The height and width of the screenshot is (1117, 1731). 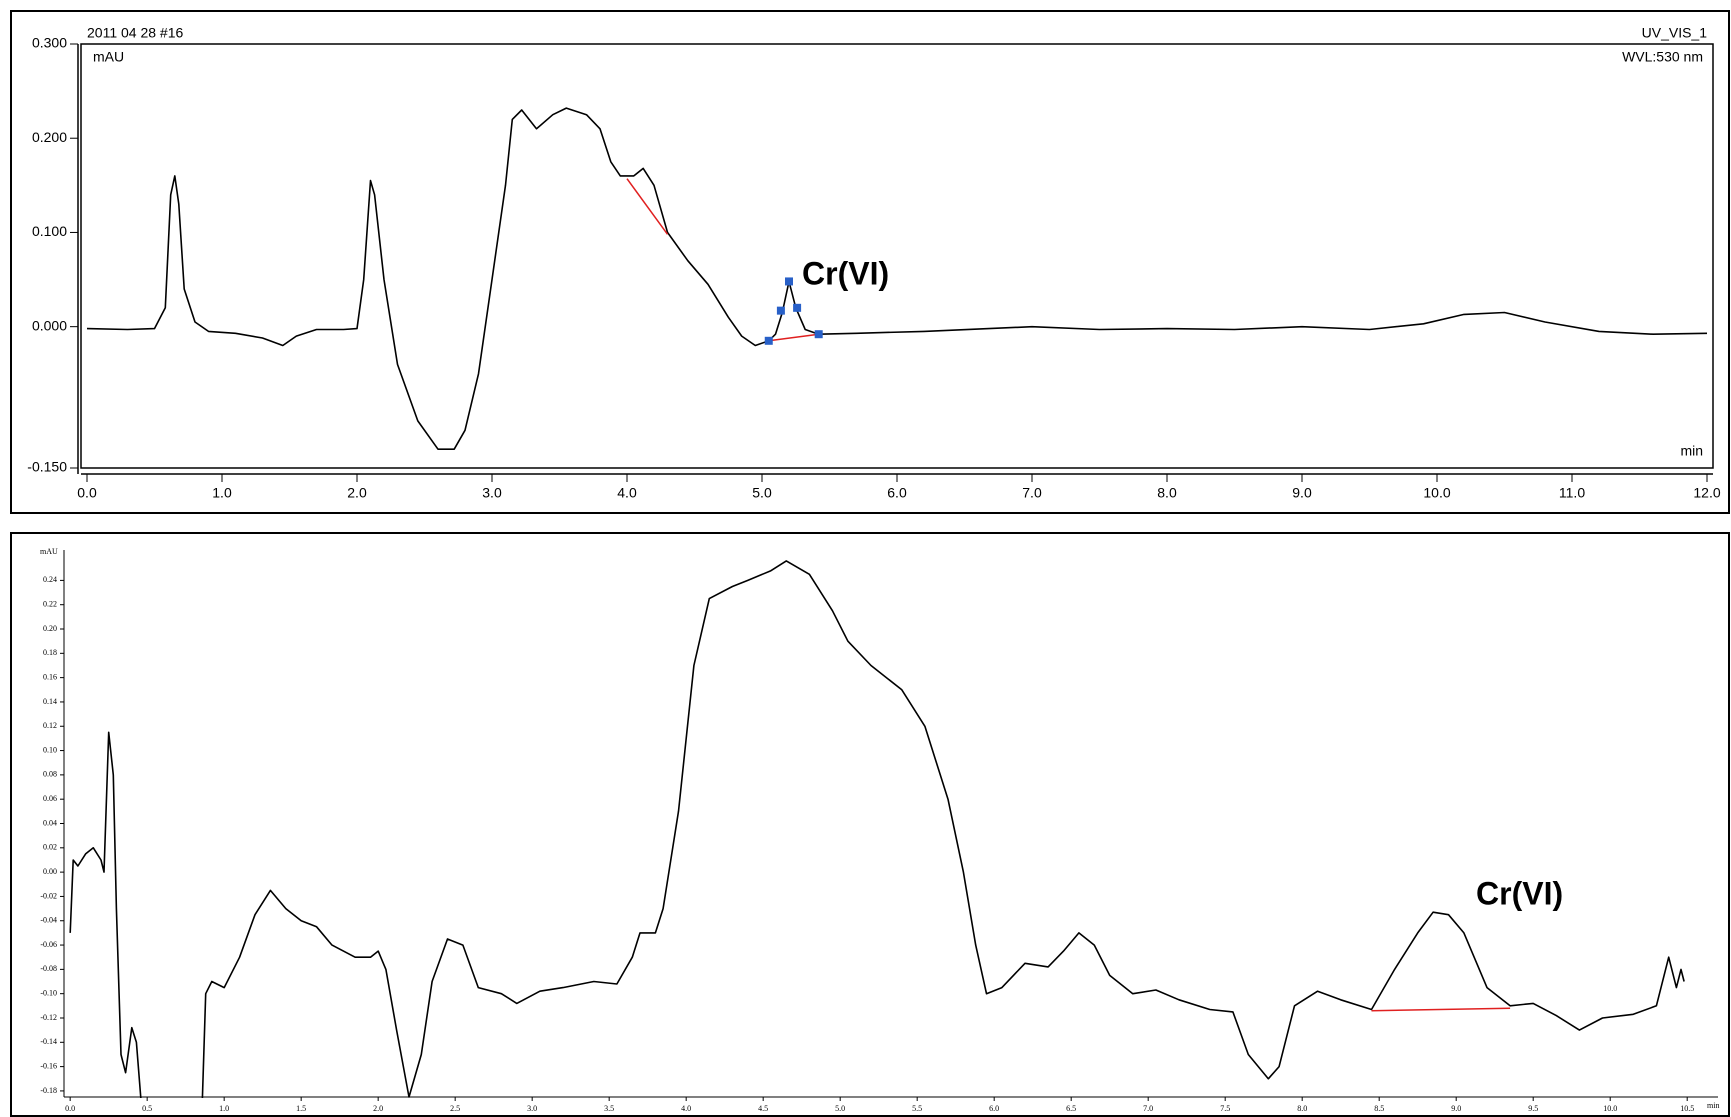 I want to click on y-tick-label: 0.300, so click(x=49, y=43).